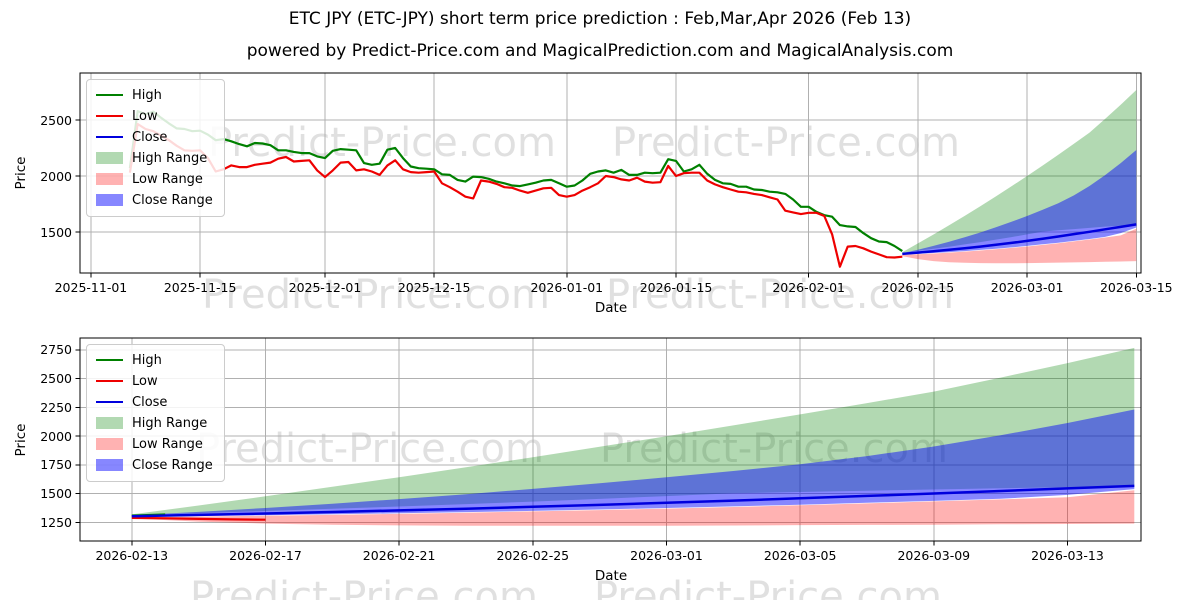 The image size is (1200, 600). Describe the element at coordinates (198, 518) in the screenshot. I see `low-line-stub` at that location.